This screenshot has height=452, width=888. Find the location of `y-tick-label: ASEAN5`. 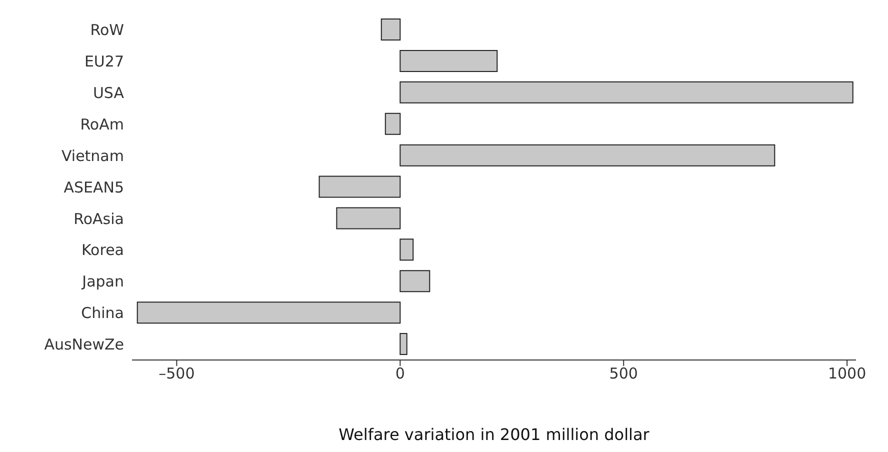

y-tick-label: ASEAN5 is located at coordinates (94, 187).